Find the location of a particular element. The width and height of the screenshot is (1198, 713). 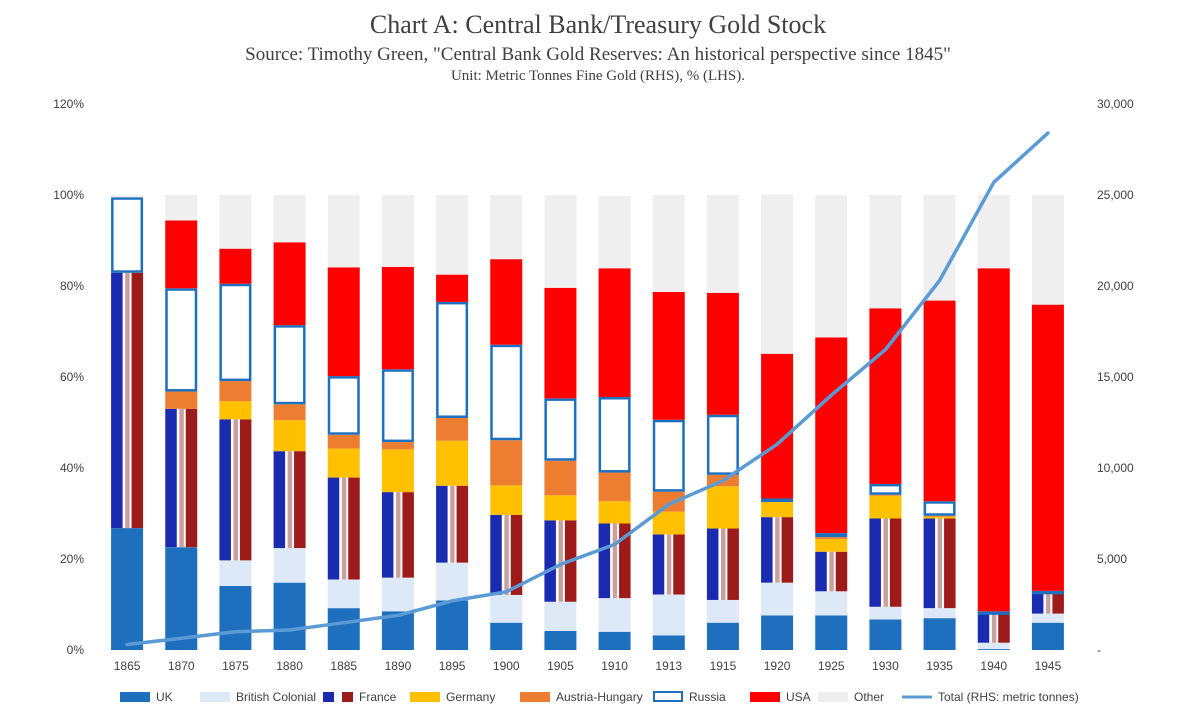

bar-germany-1920 is located at coordinates (777, 509).